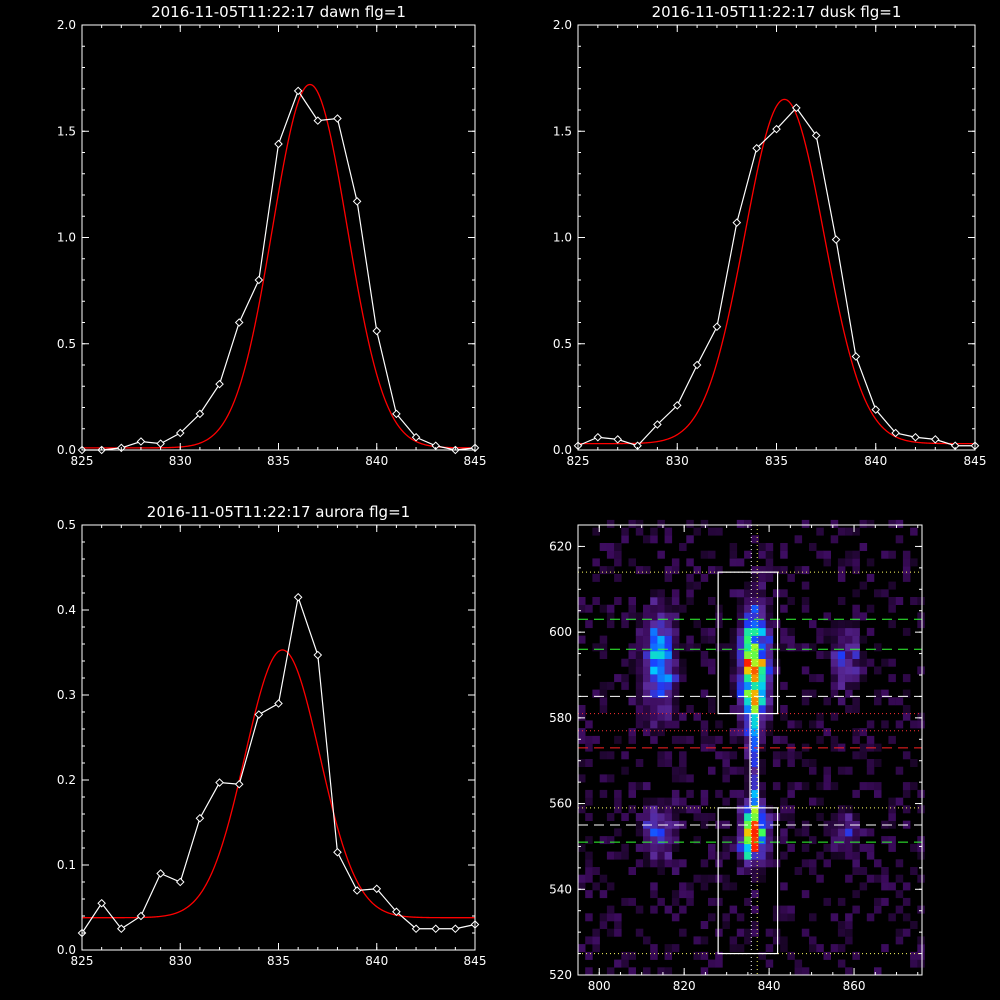  What do you see at coordinates (66, 780) in the screenshot?
I see `y-tick-label: 0.2` at bounding box center [66, 780].